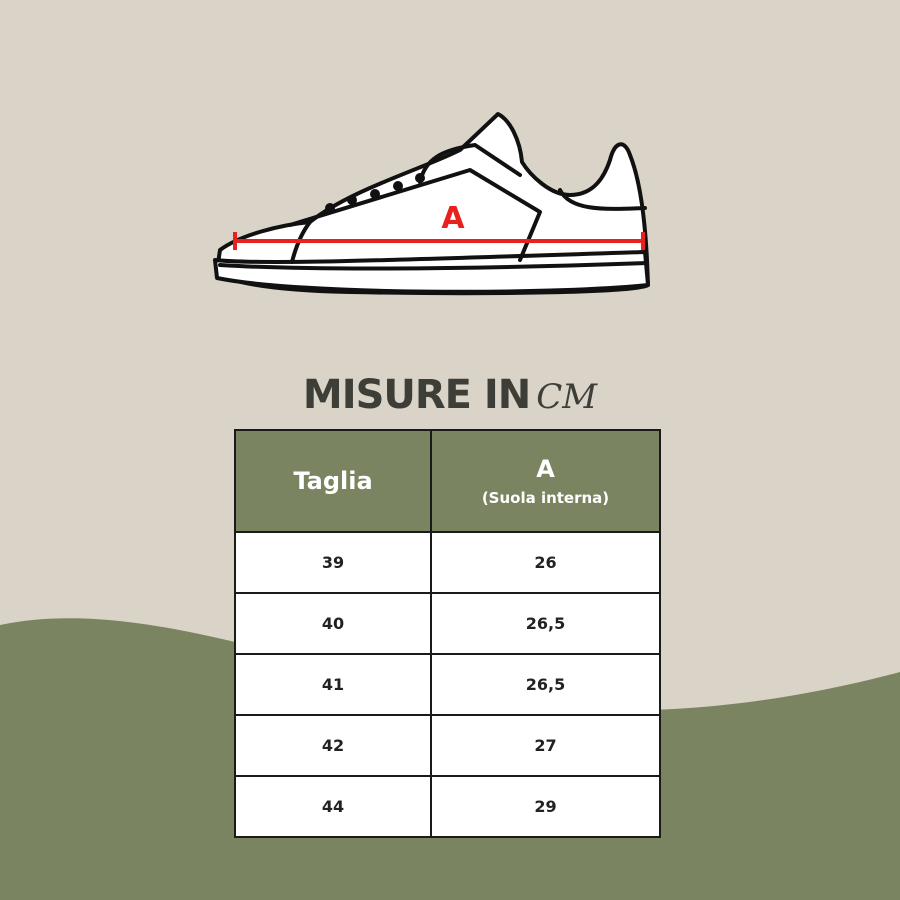  I want to click on header-a-label: A, so click(545, 469).